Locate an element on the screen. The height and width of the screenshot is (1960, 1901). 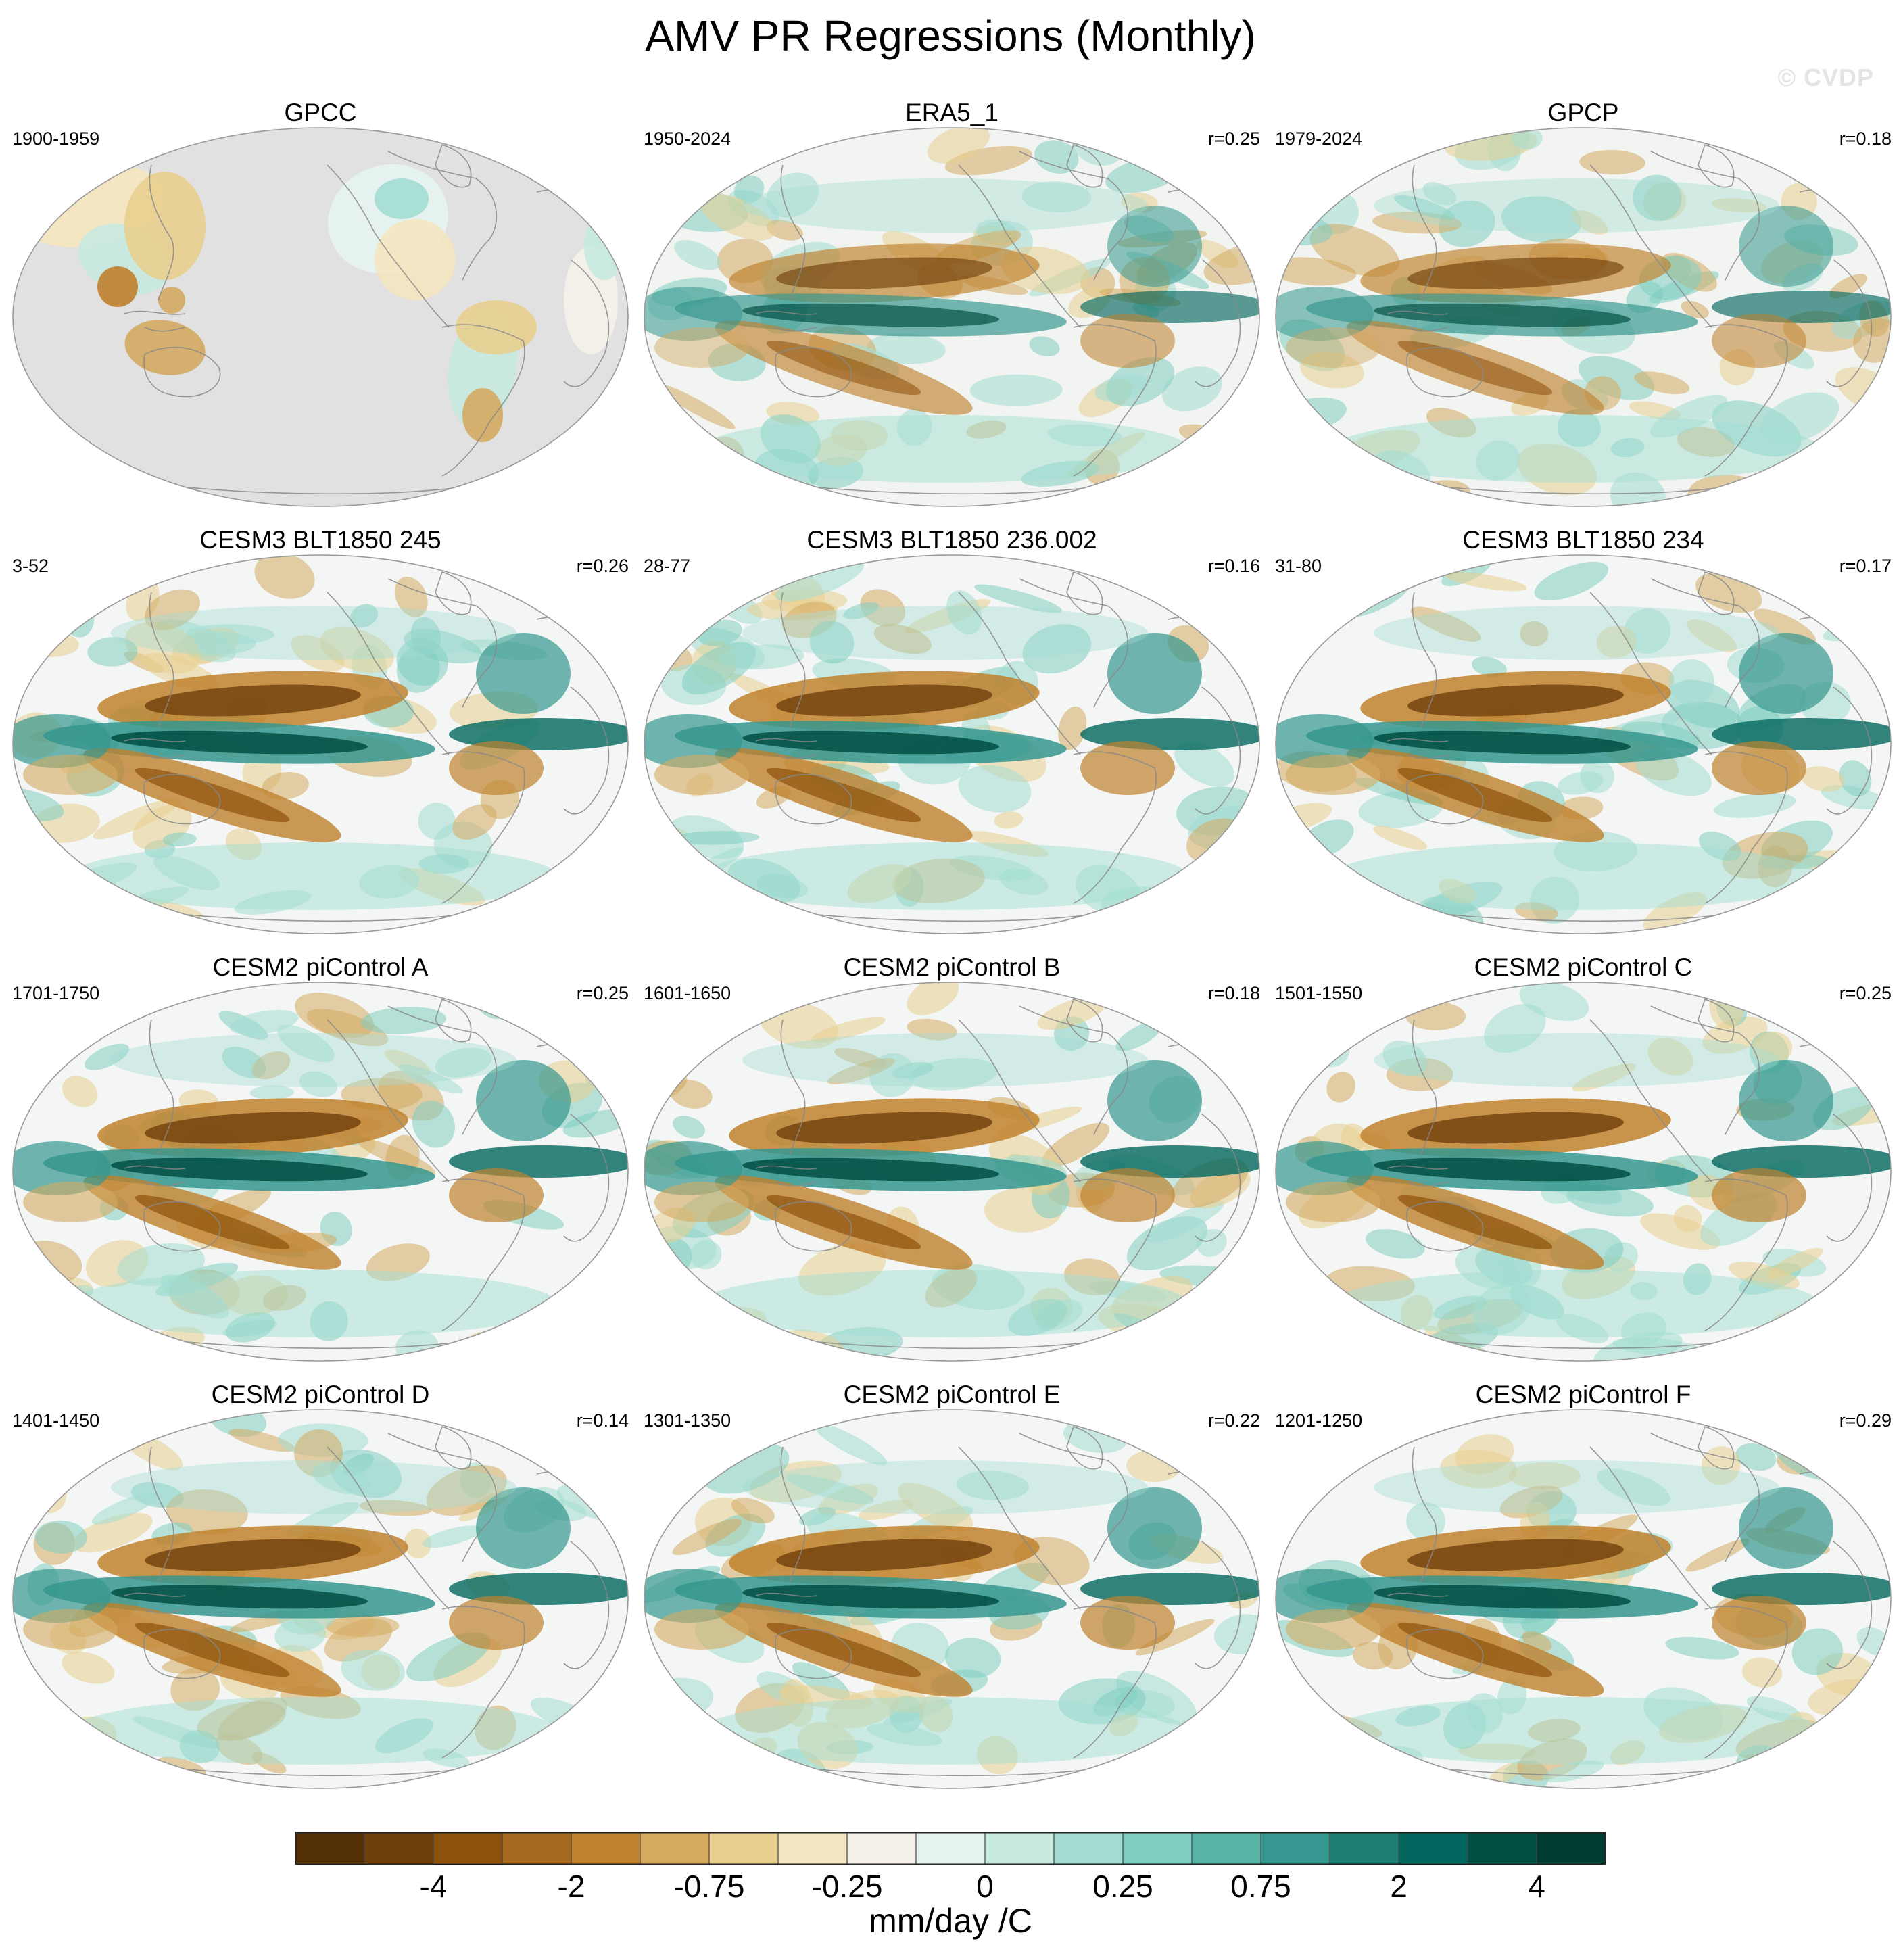
map-panel: CESM2 piControl A 1701-1750 r=0.25 is located at coordinates (320, 1164).